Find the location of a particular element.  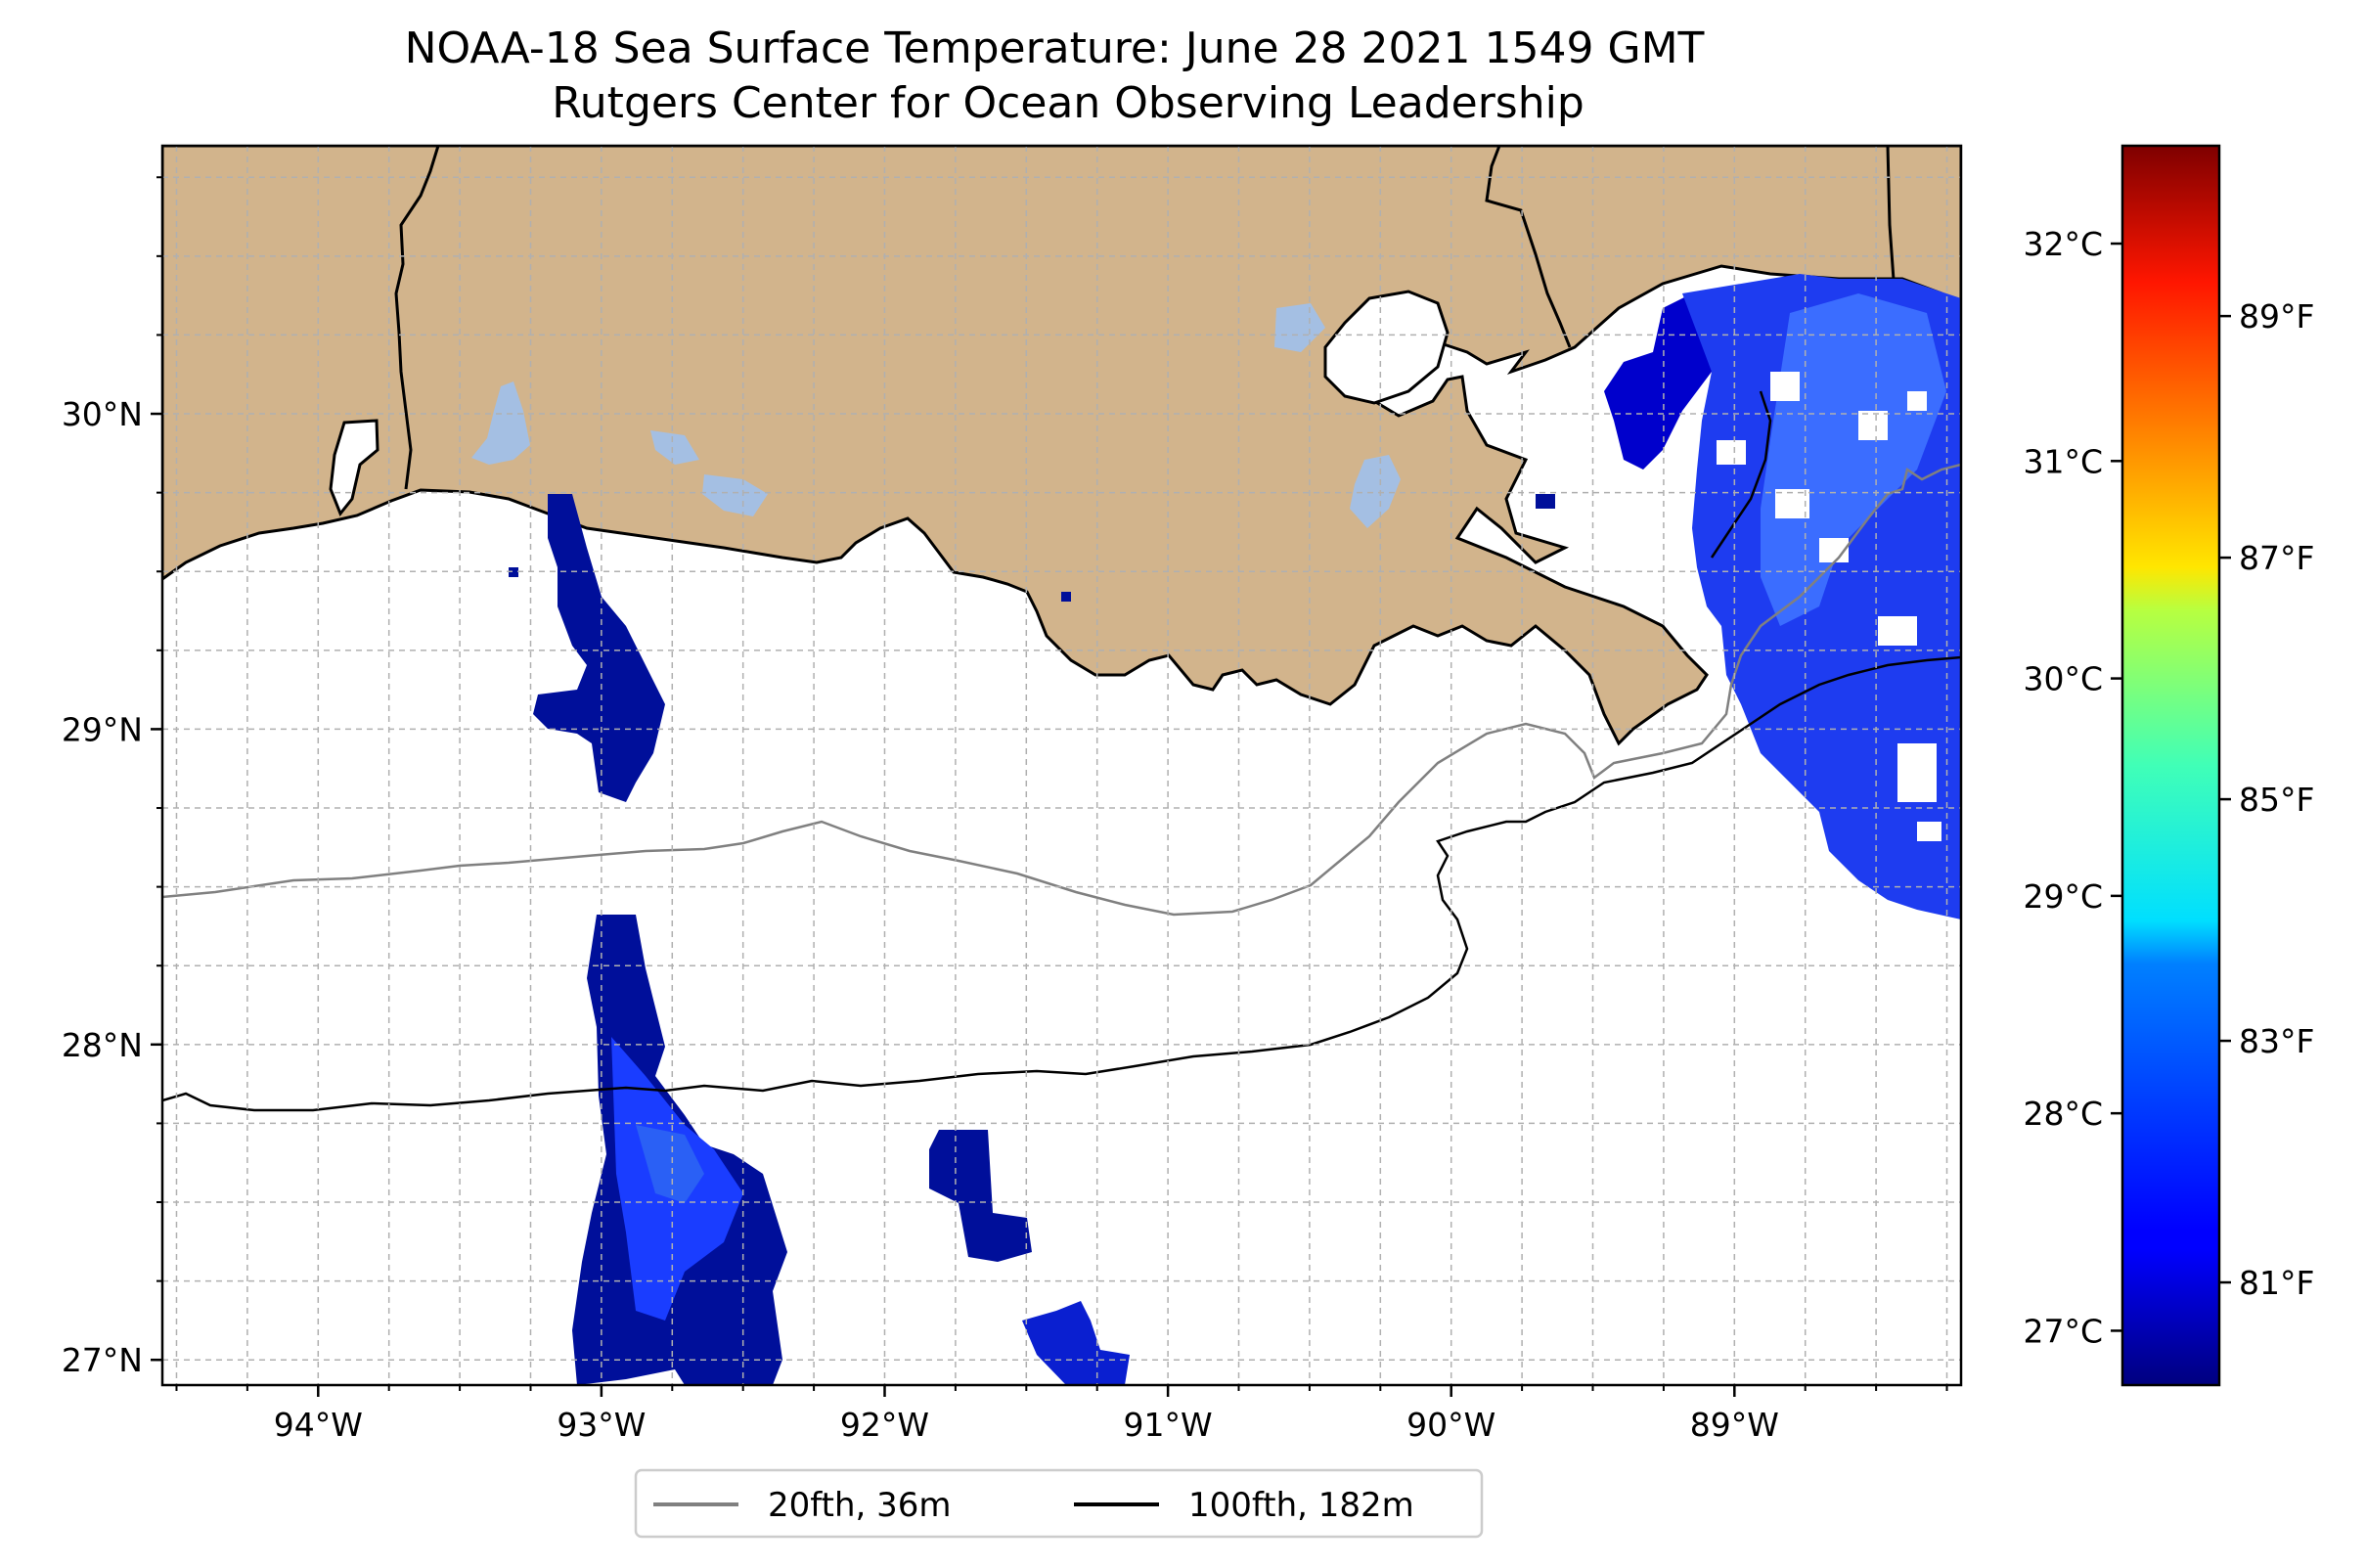

latitude-axis: 27°N 28°N 29°N 30°N is located at coordinates (112, 777).